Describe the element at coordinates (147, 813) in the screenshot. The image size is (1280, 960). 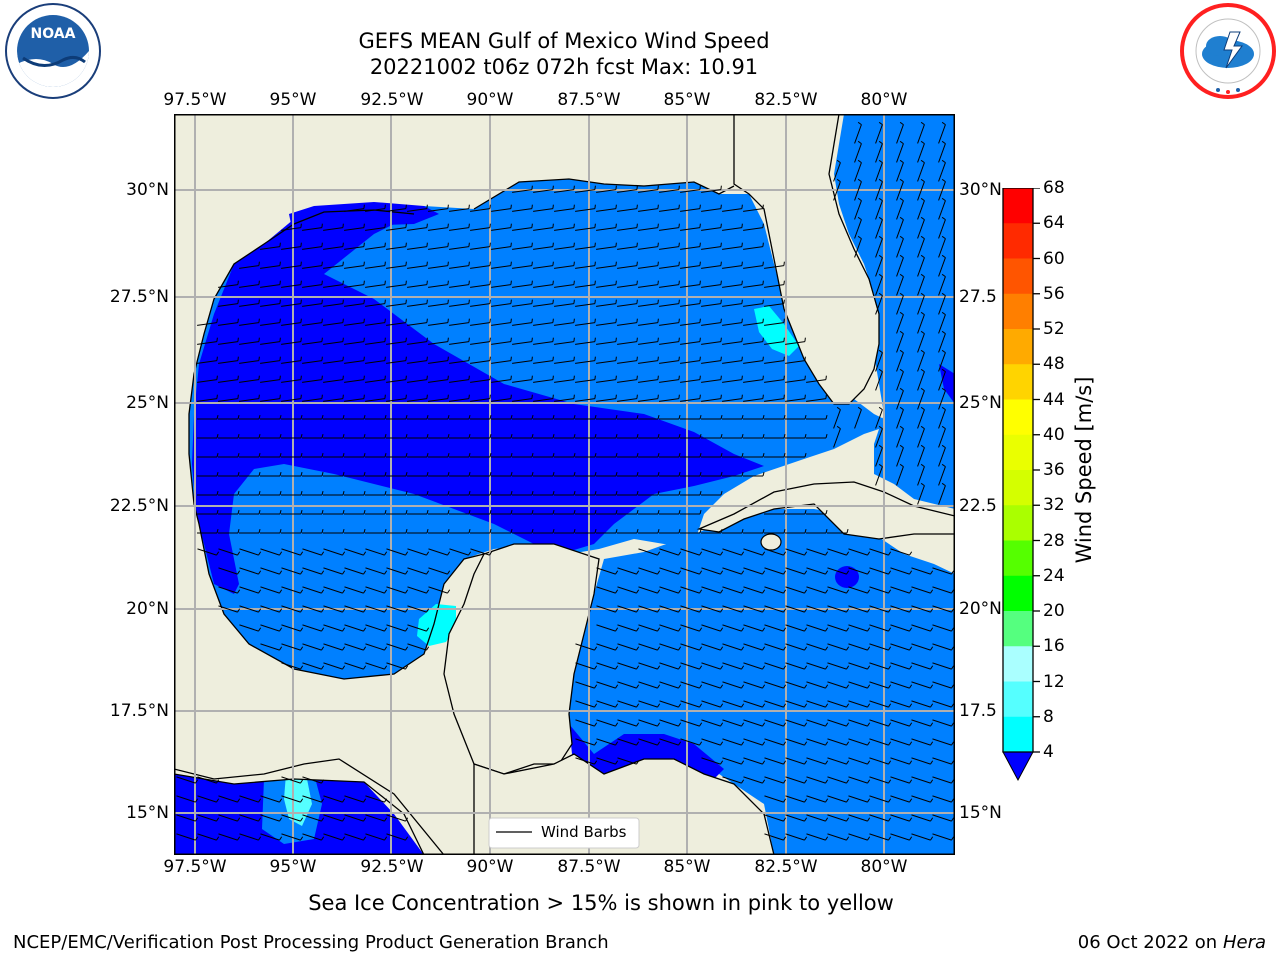
I see `lat-tick-left: 15°N` at that location.